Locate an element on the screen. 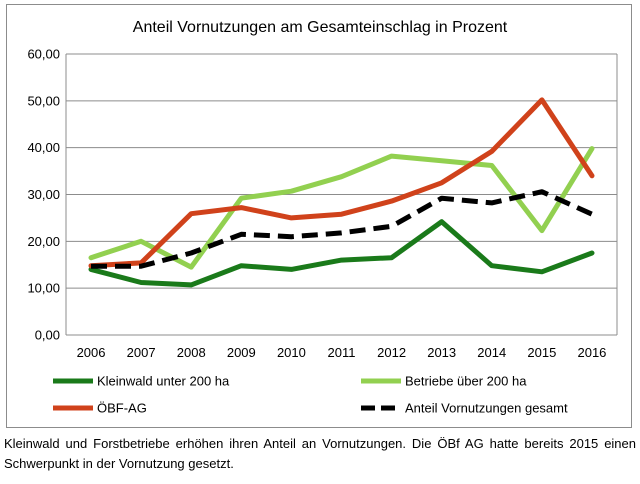 The height and width of the screenshot is (484, 640). y-tick-label: 60,00 is located at coordinates (43, 54).